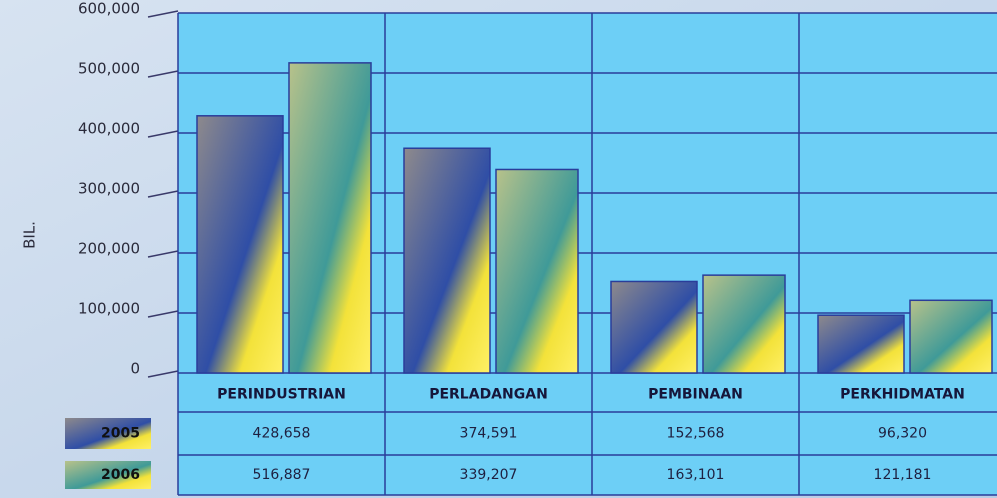  I want to click on table-cell: 374,591, so click(489, 434).